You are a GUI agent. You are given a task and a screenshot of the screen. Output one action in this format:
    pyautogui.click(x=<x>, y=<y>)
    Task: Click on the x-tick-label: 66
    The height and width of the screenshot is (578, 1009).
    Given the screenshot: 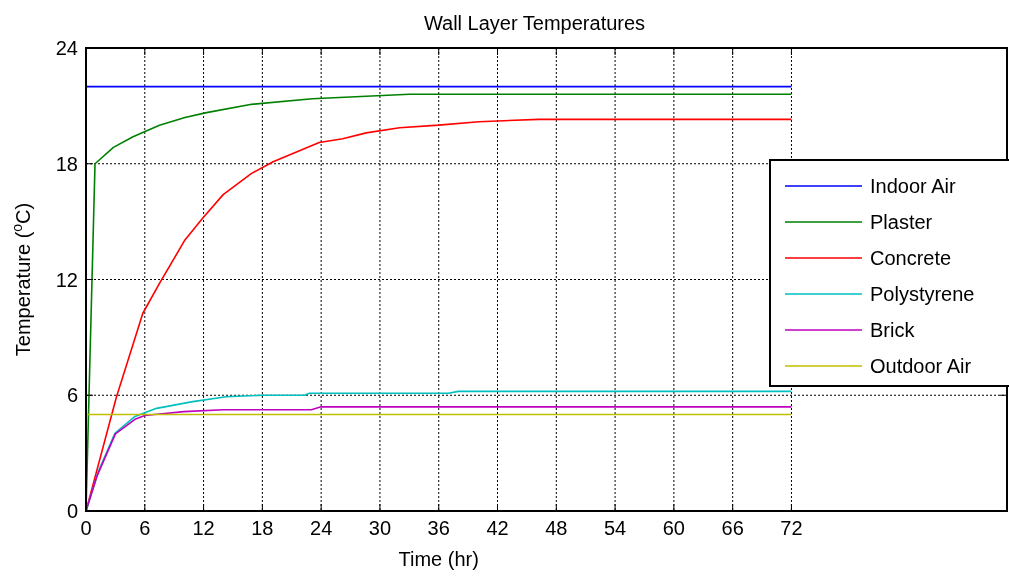 What is the action you would take?
    pyautogui.click(x=732, y=528)
    